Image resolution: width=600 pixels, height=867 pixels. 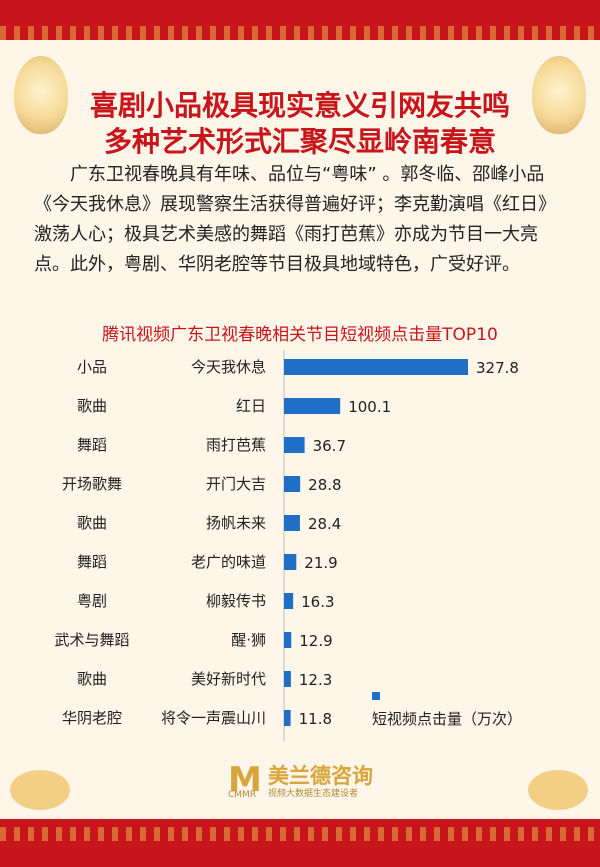 I want to click on category-label: 老广的味道, so click(x=228, y=562).